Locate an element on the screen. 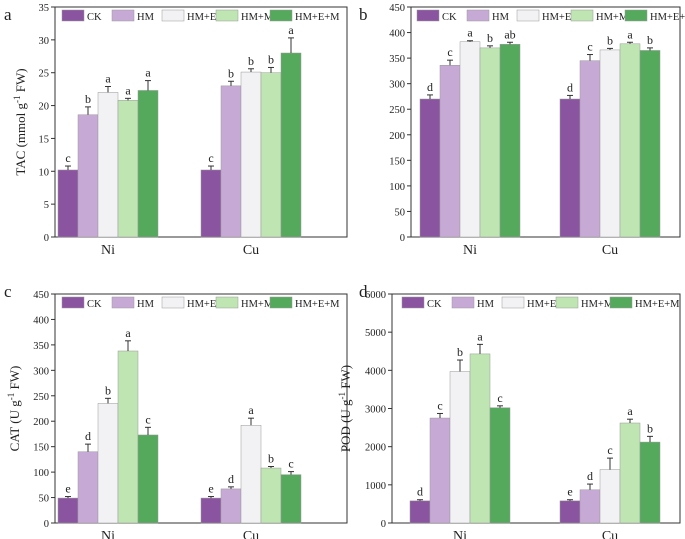 The width and height of the screenshot is (685, 539). panel-letter-d: d is located at coordinates (363, 291).